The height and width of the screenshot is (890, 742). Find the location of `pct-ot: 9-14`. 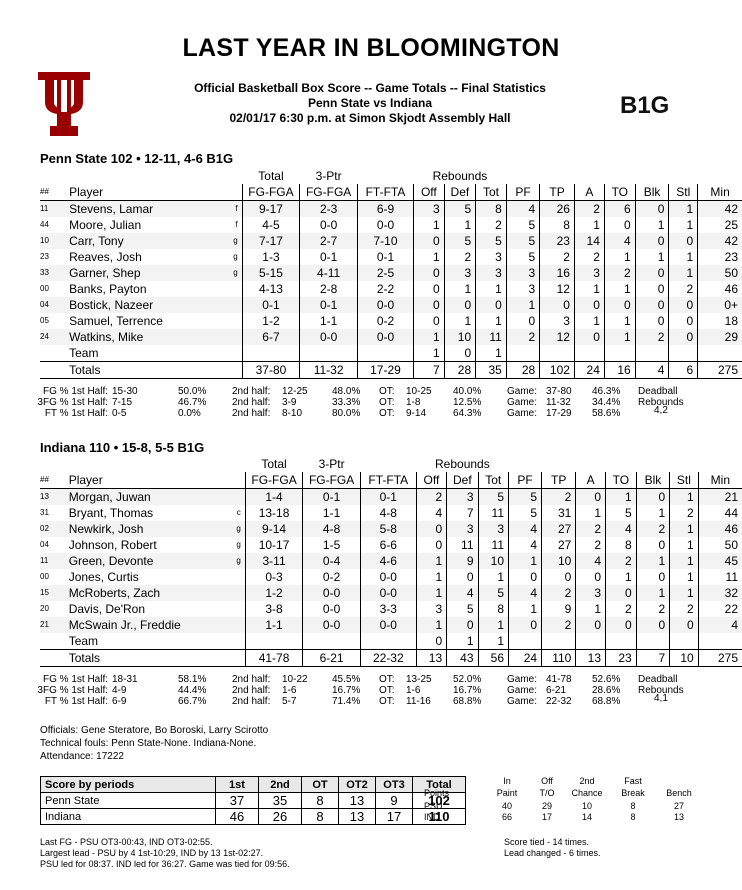

pct-ot: 9-14 is located at coordinates (416, 413).